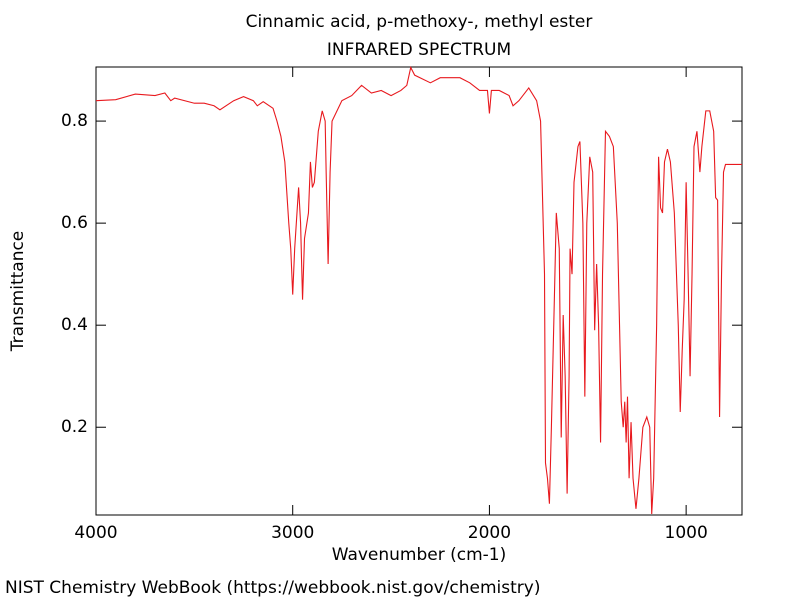 Image resolution: width=800 pixels, height=600 pixels. I want to click on chart-title: Cinnamic acid, p-methoxy-, methyl ester, so click(419, 22).